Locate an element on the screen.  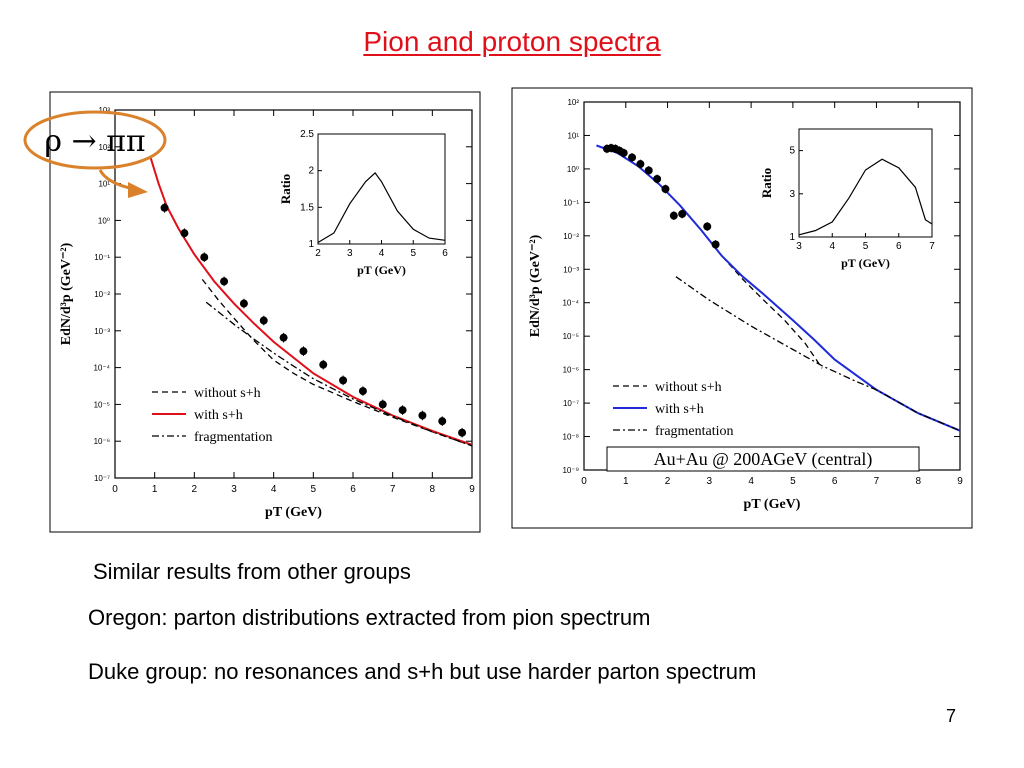
chart1-inset-y-label: Ratio is located at coordinates (766, 183).